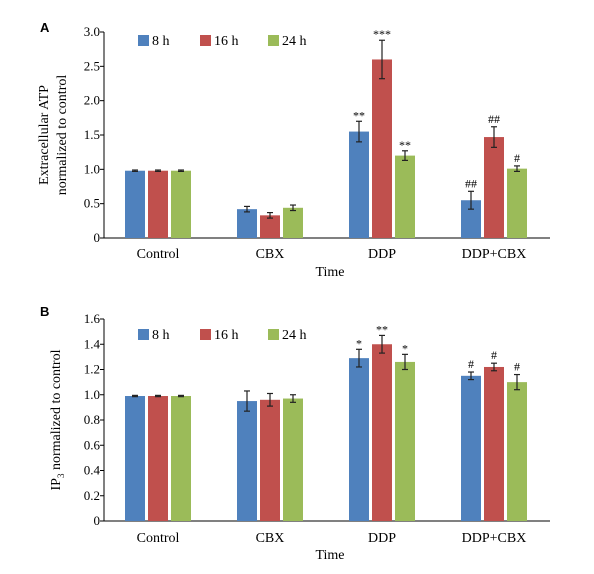  Describe the element at coordinates (92, 31) in the screenshot. I see `y-tick-label: 3.0` at that location.